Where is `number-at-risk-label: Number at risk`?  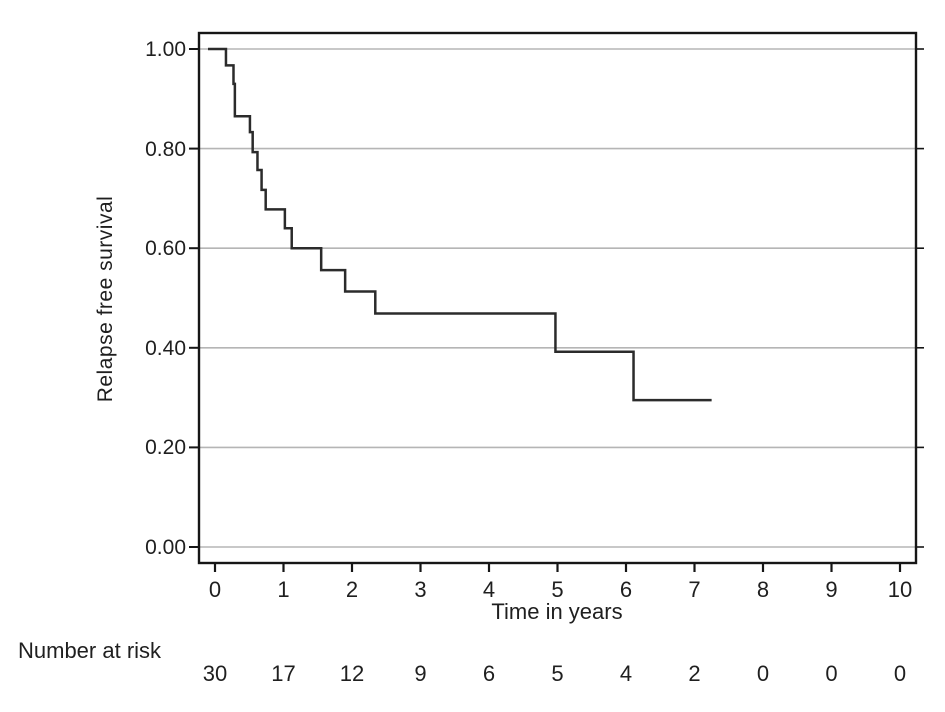
number-at-risk-label: Number at risk is located at coordinates (90, 650).